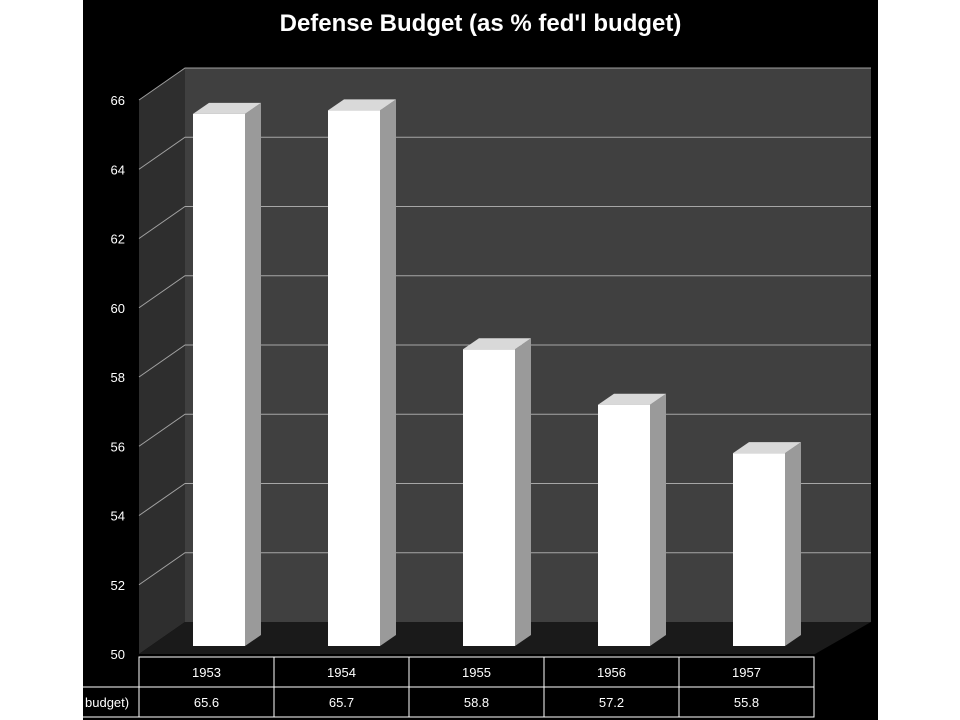  Describe the element at coordinates (341, 672) in the screenshot. I see `category-label: 1954` at that location.